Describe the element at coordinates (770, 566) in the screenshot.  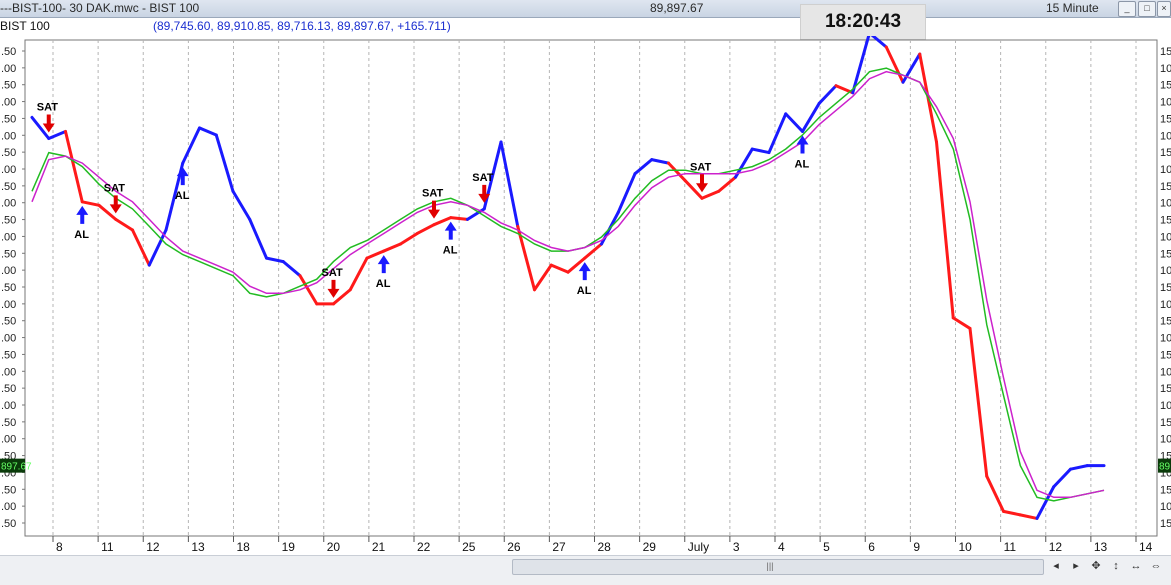
I see `scroll-thumb: |||` at that location.